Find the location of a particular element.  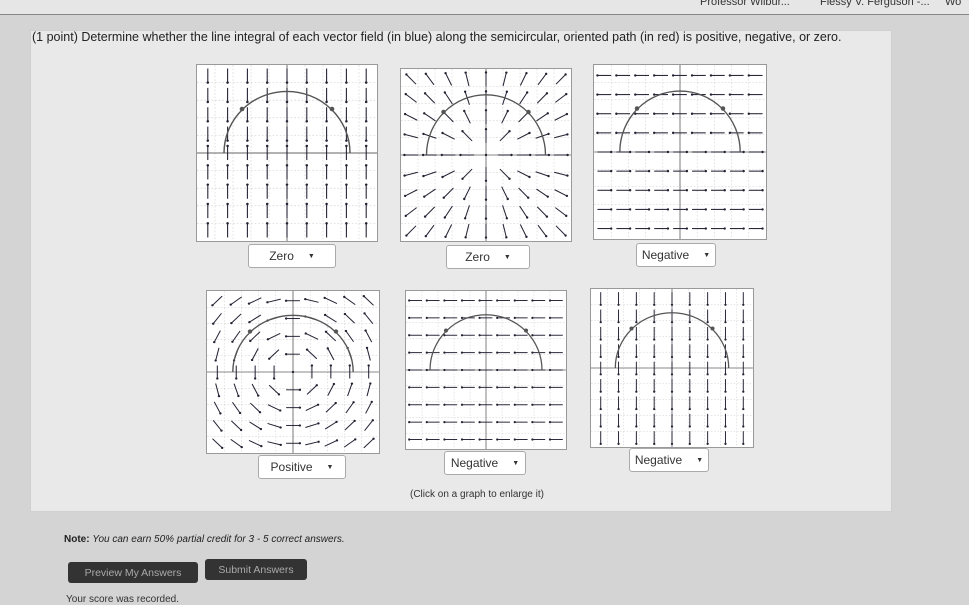

selected-answer: Positive is located at coordinates (291, 467).